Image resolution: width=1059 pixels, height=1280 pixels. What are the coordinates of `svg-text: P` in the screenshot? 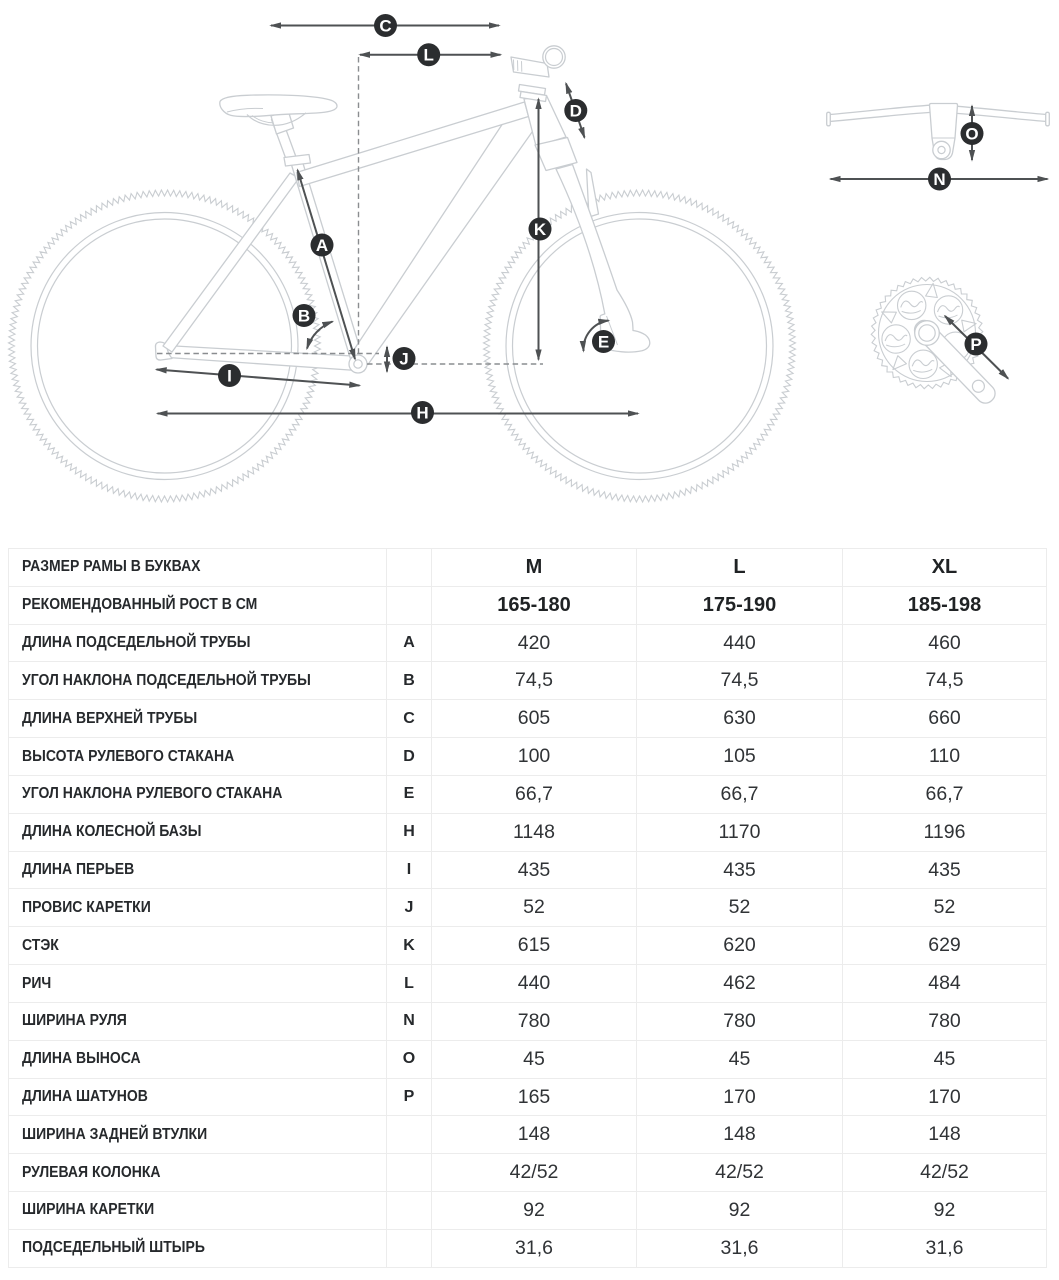 It's located at (975, 344).